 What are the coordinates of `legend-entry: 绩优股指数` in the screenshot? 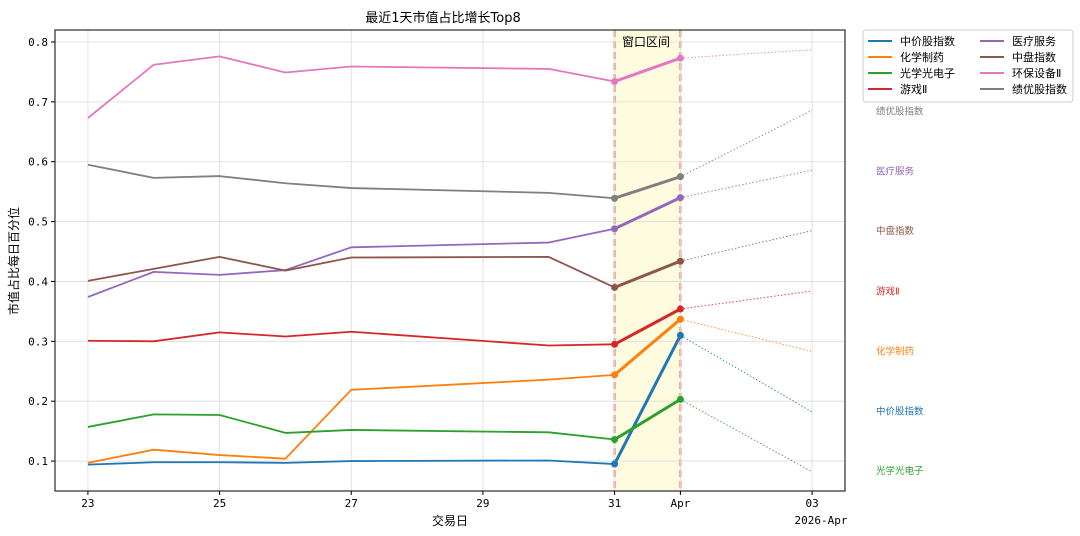 It's located at (1039, 89).